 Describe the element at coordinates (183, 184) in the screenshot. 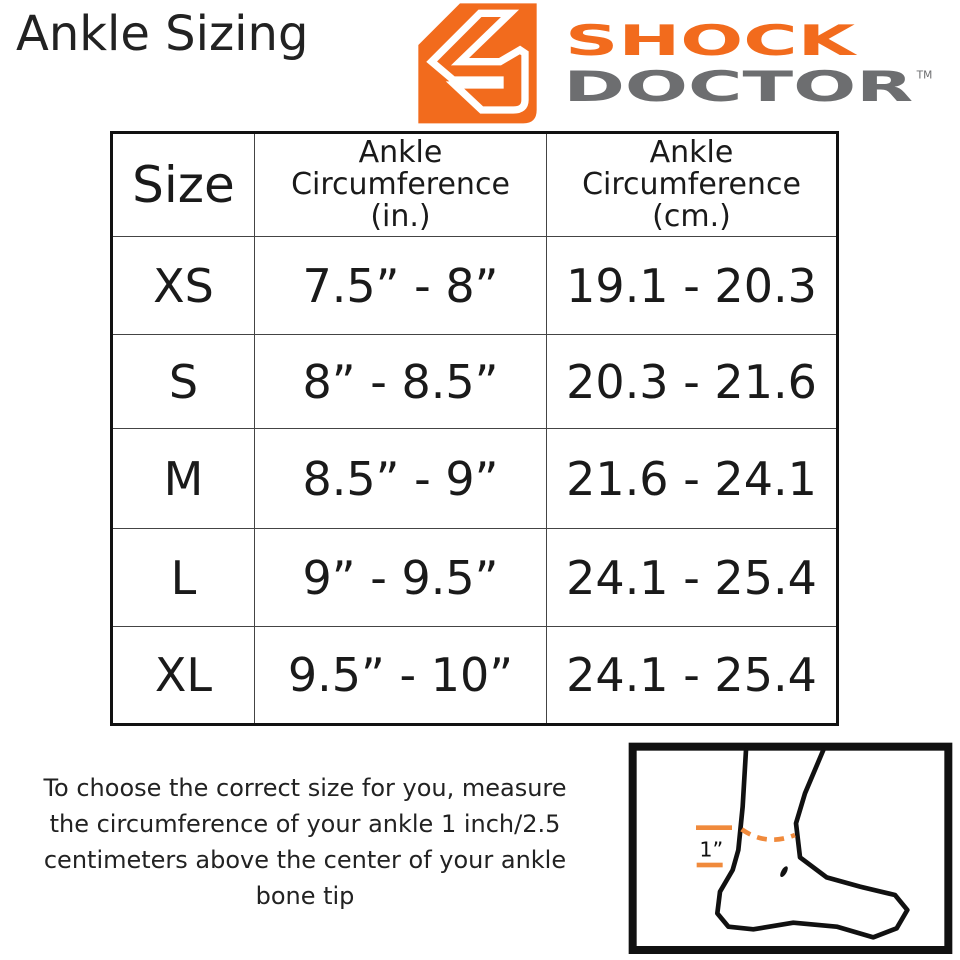

I see `header-size: Size` at that location.